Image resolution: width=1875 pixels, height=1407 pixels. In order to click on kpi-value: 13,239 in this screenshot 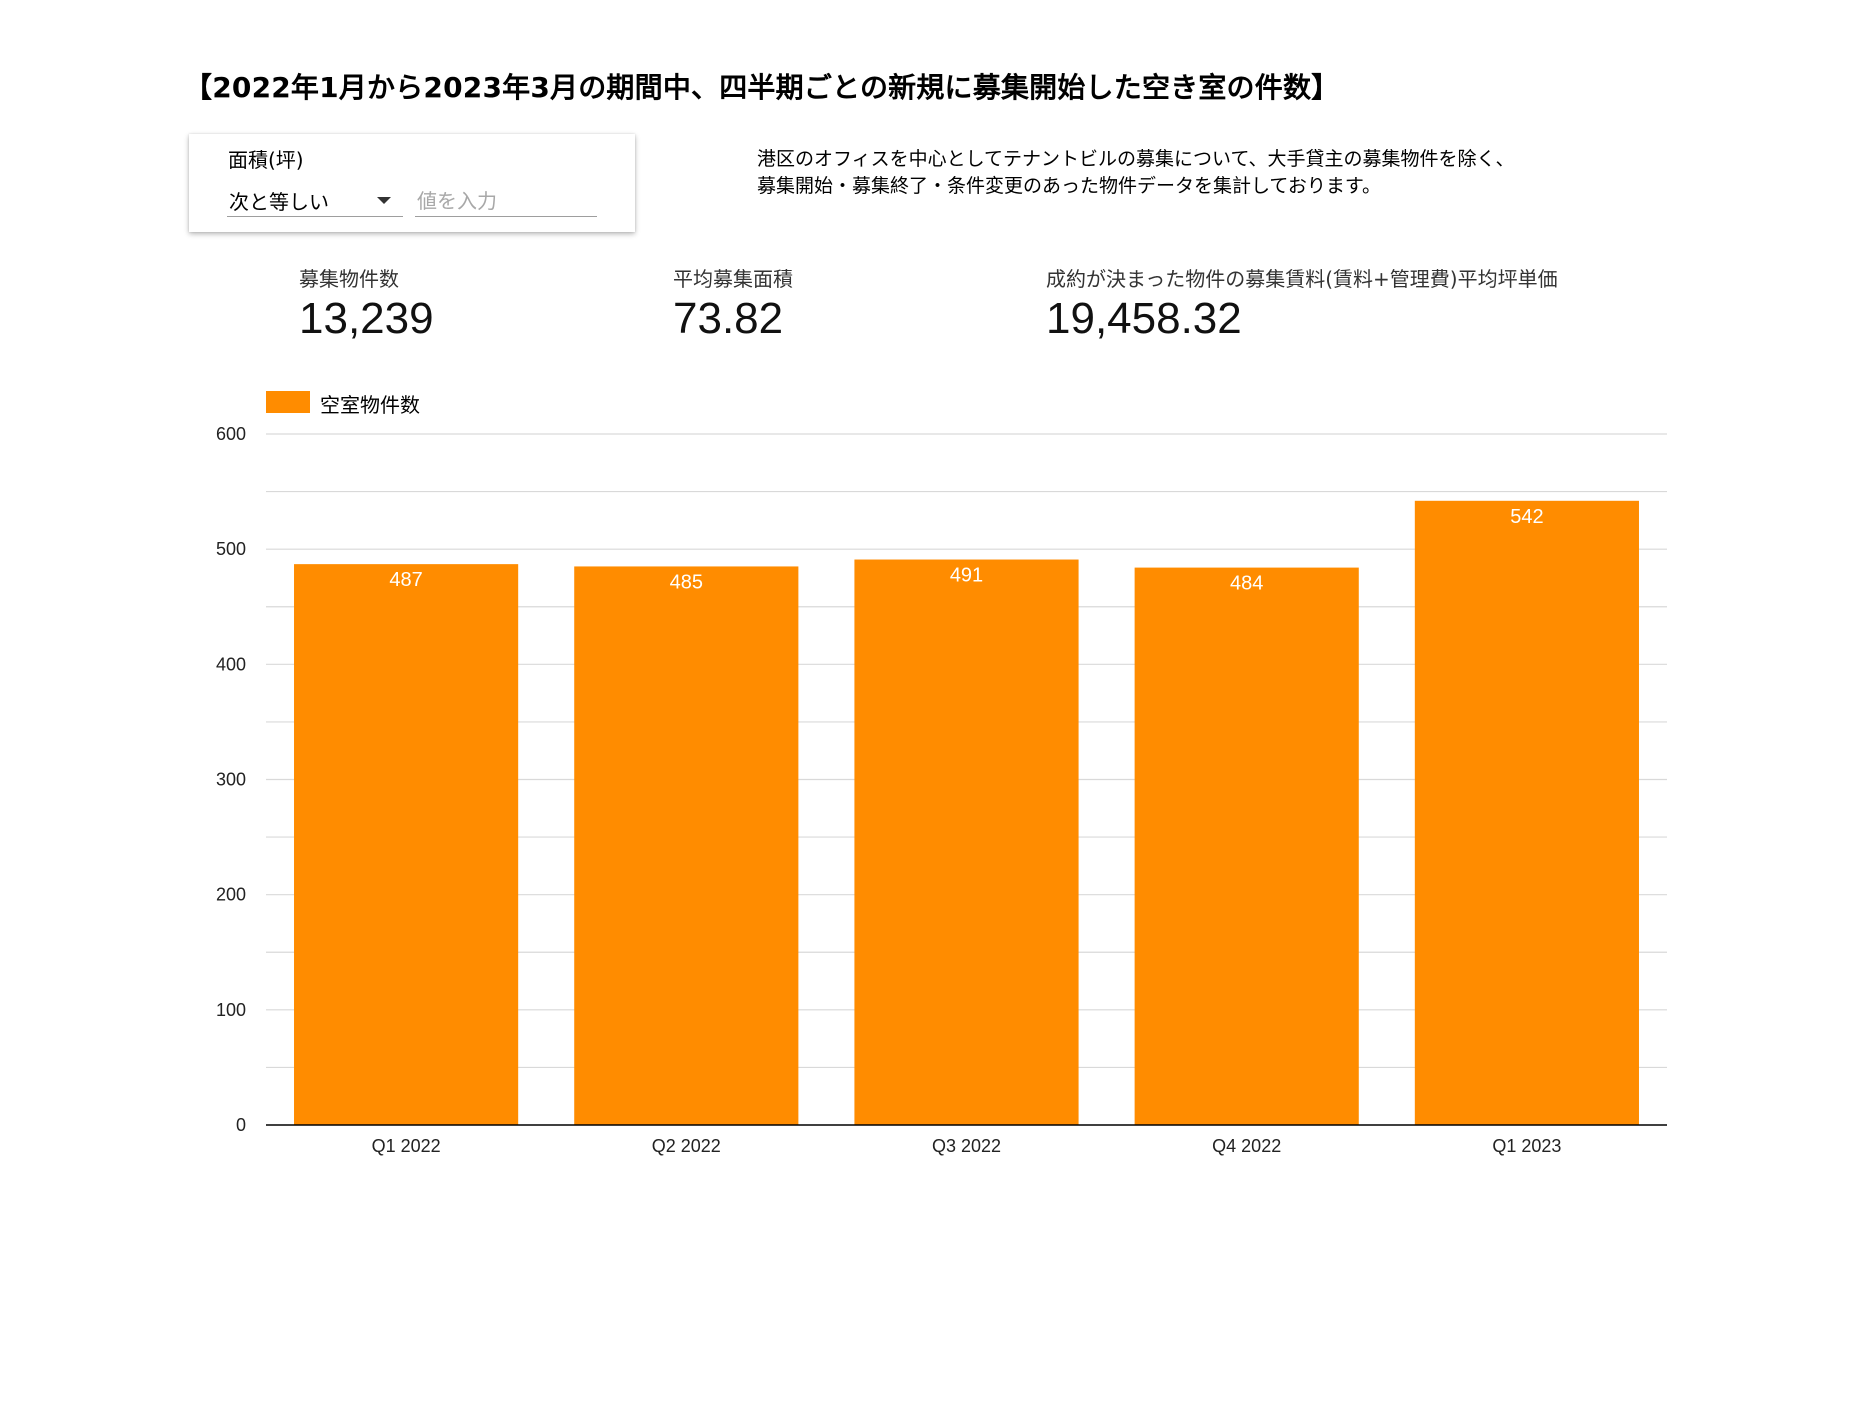, I will do `click(366, 318)`.